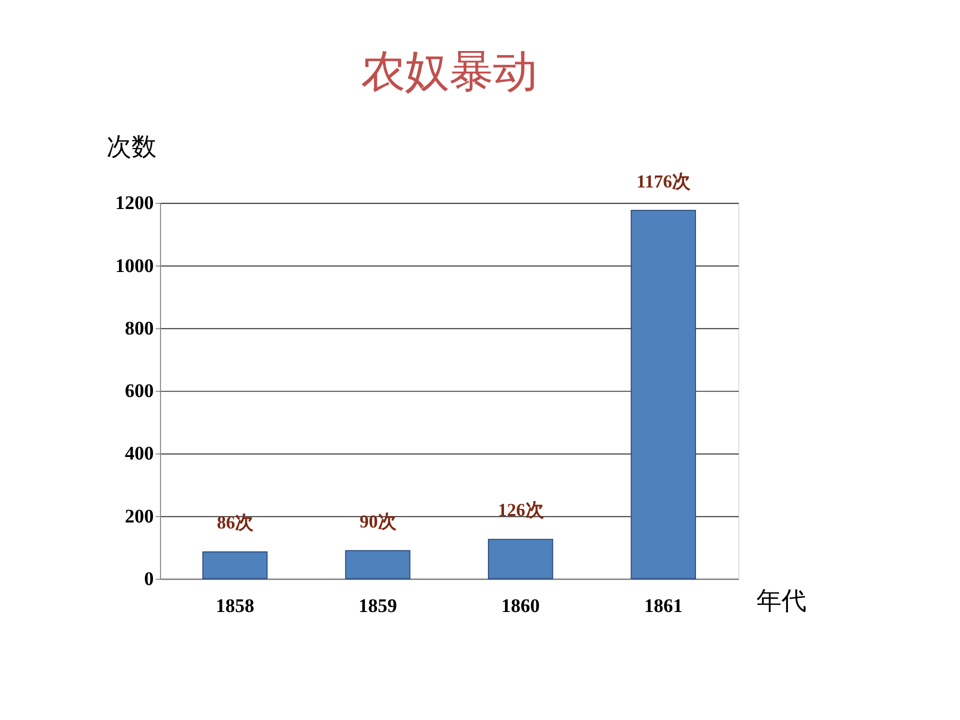  Describe the element at coordinates (235, 607) in the screenshot. I see `x-tick-label: 1858` at that location.